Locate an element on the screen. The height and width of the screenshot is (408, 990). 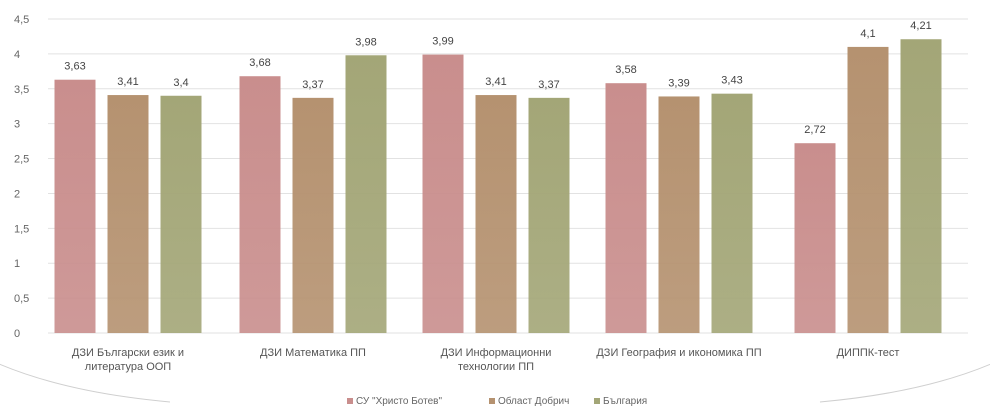
category-label: ДЗИ Математика ПП is located at coordinates (313, 353).